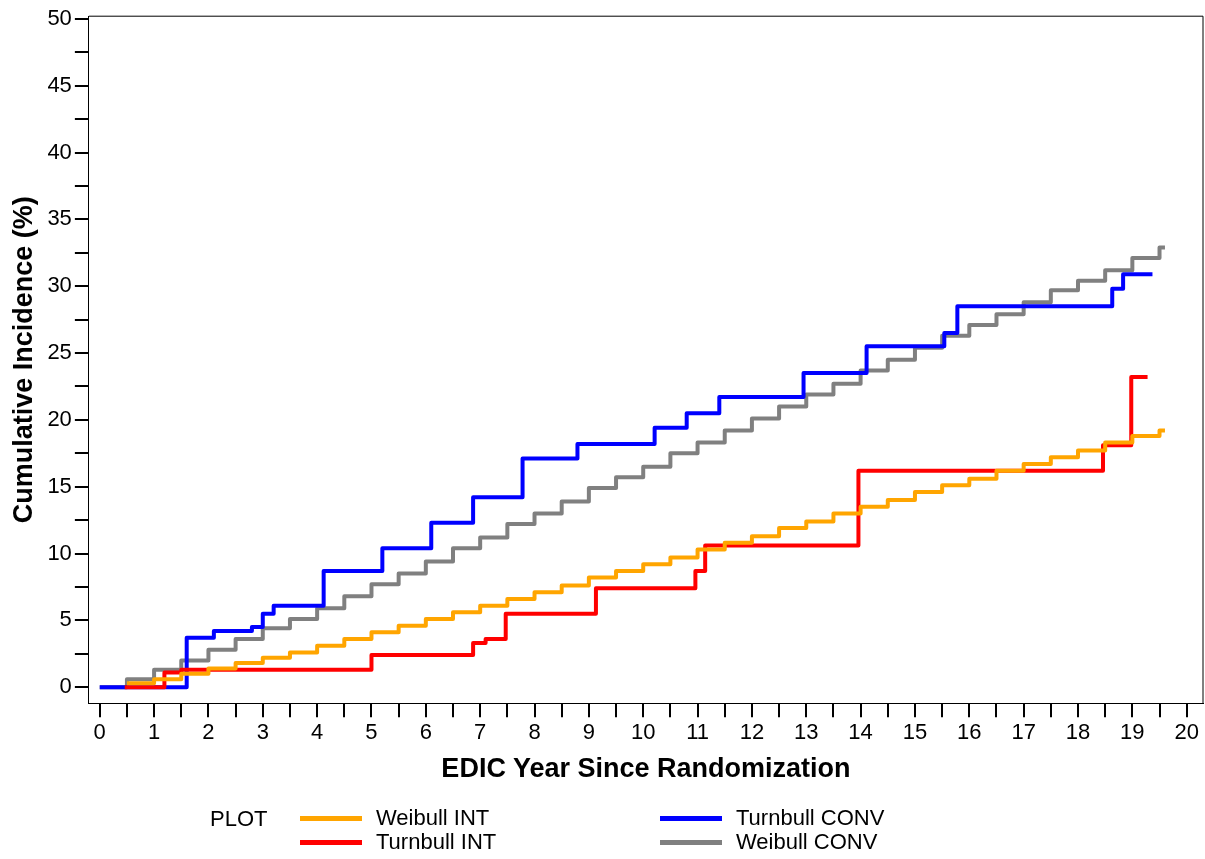 This screenshot has height=859, width=1205. Describe the element at coordinates (59, 352) in the screenshot. I see `y-tick-label: 25` at that location.